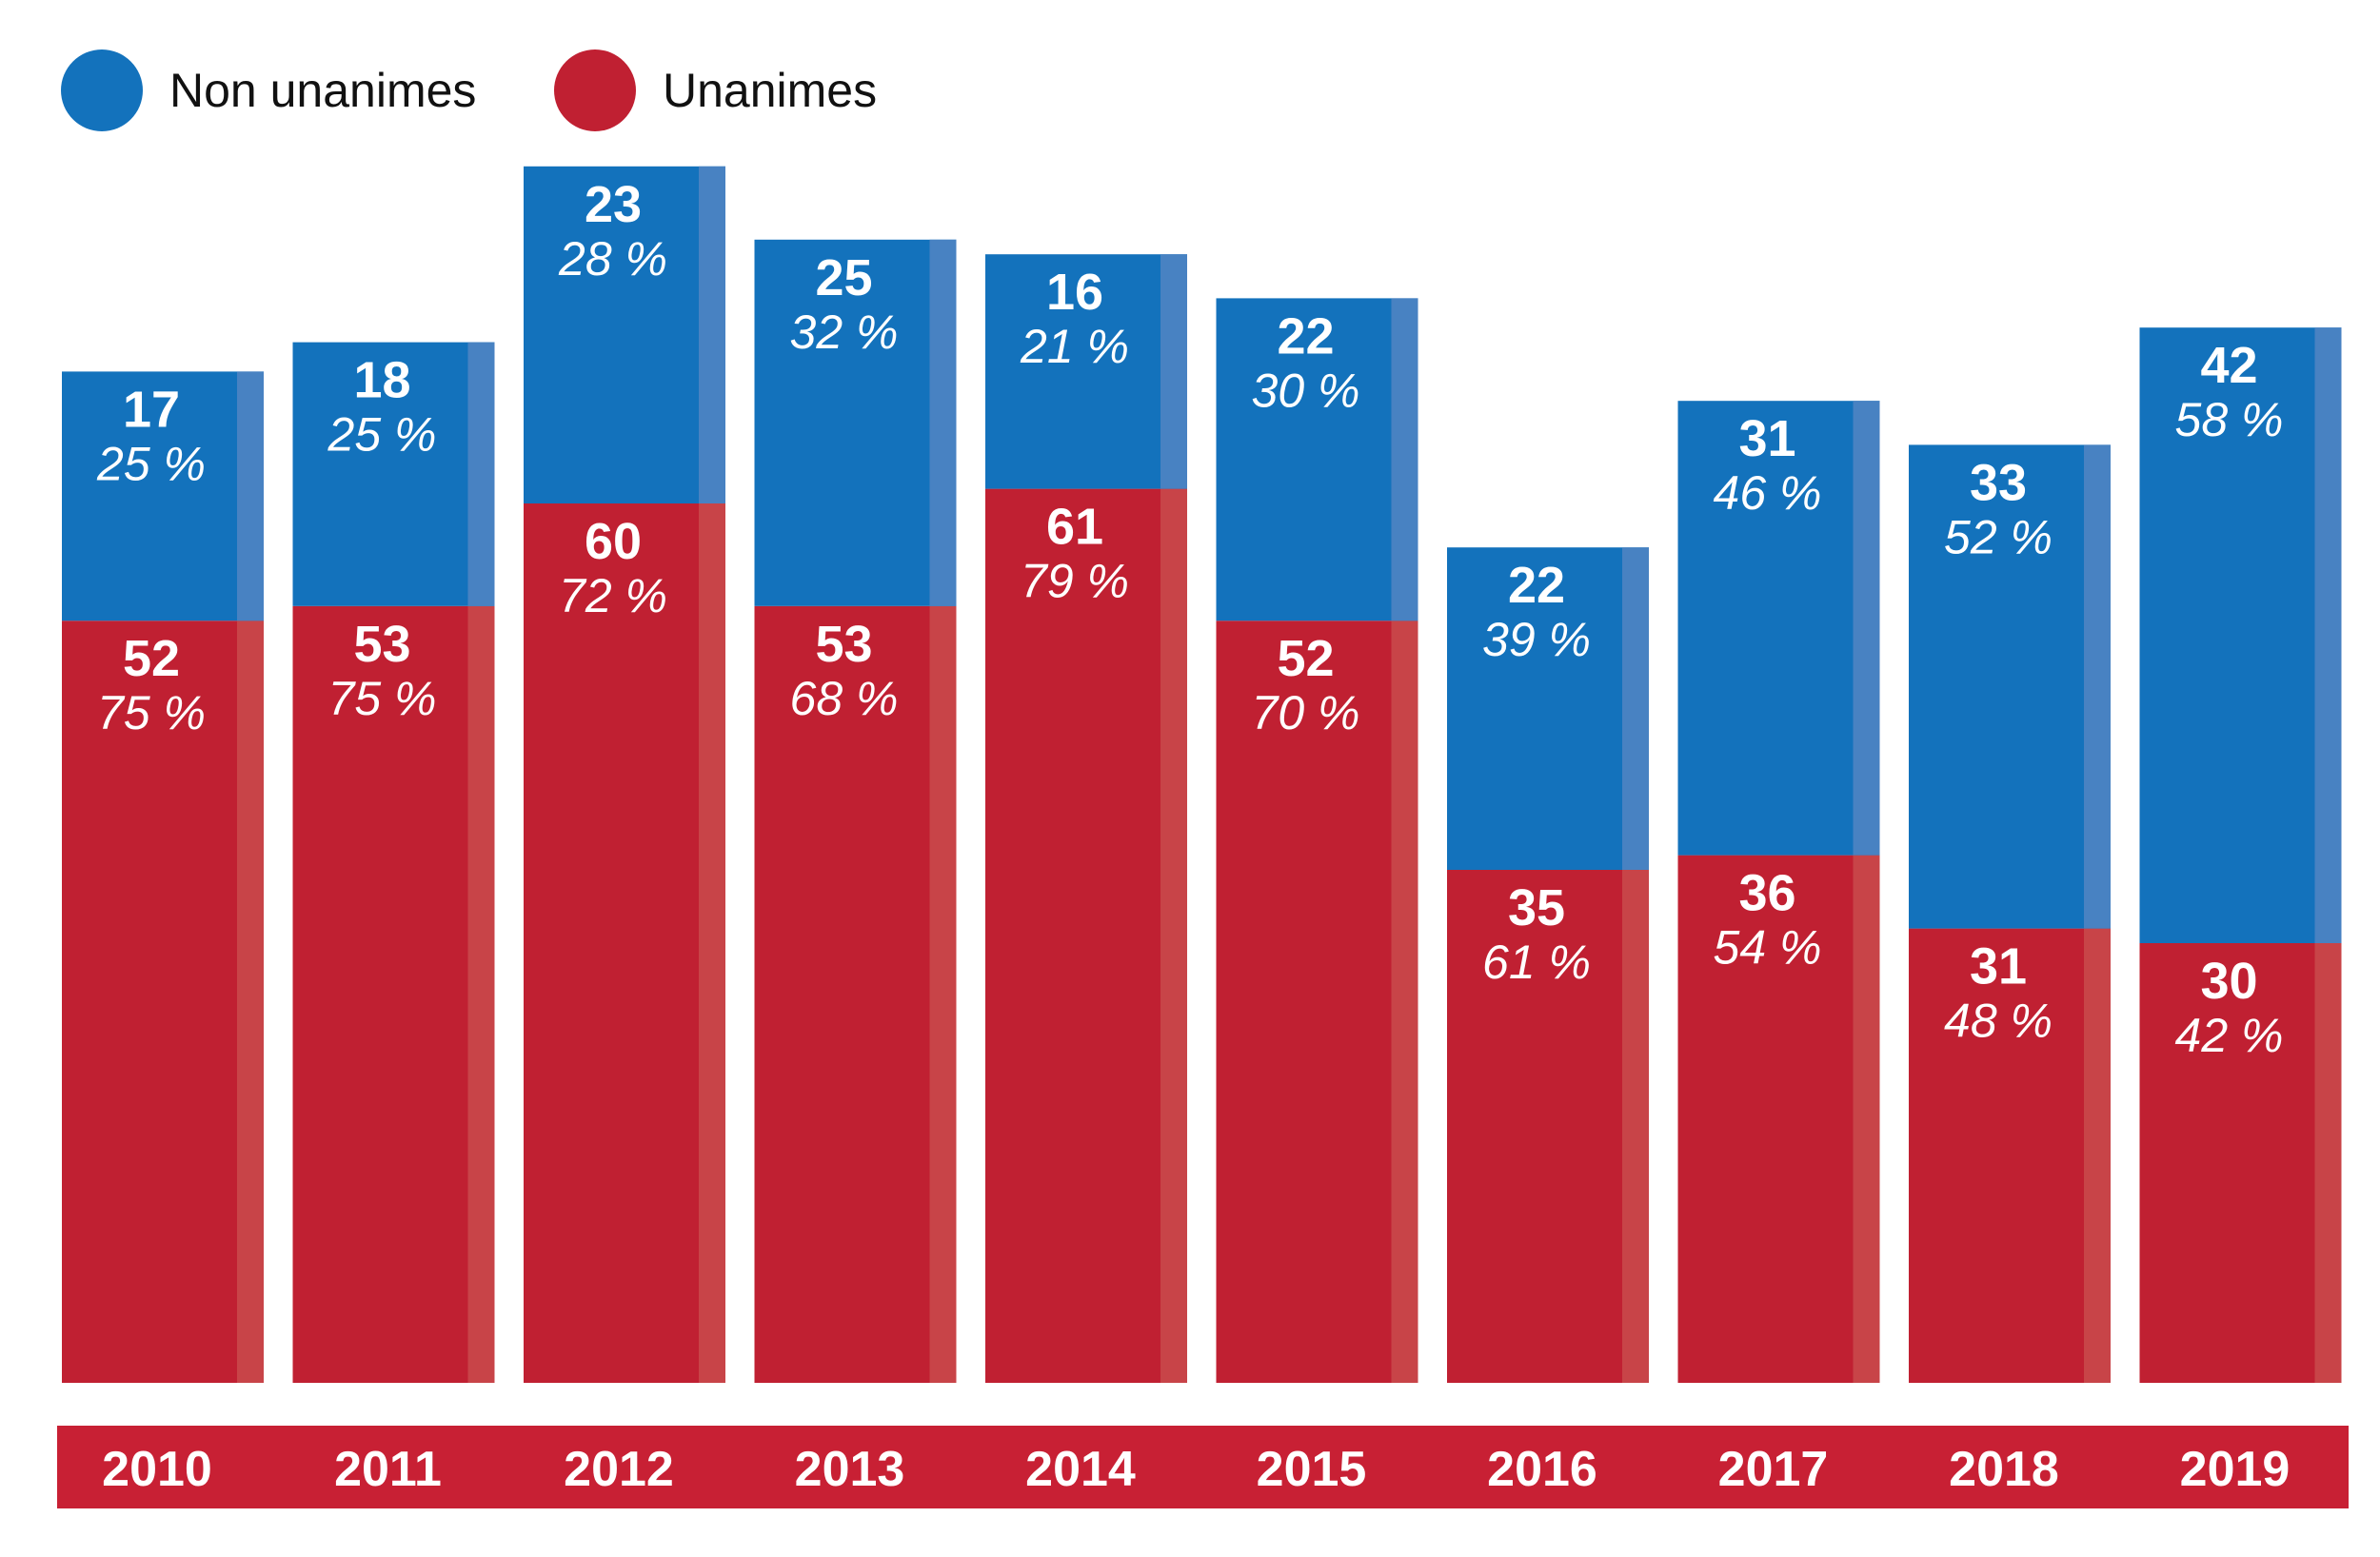 The width and height of the screenshot is (2380, 1557). I want to click on bar-non-unanimes-2015, so click(1317, 460).